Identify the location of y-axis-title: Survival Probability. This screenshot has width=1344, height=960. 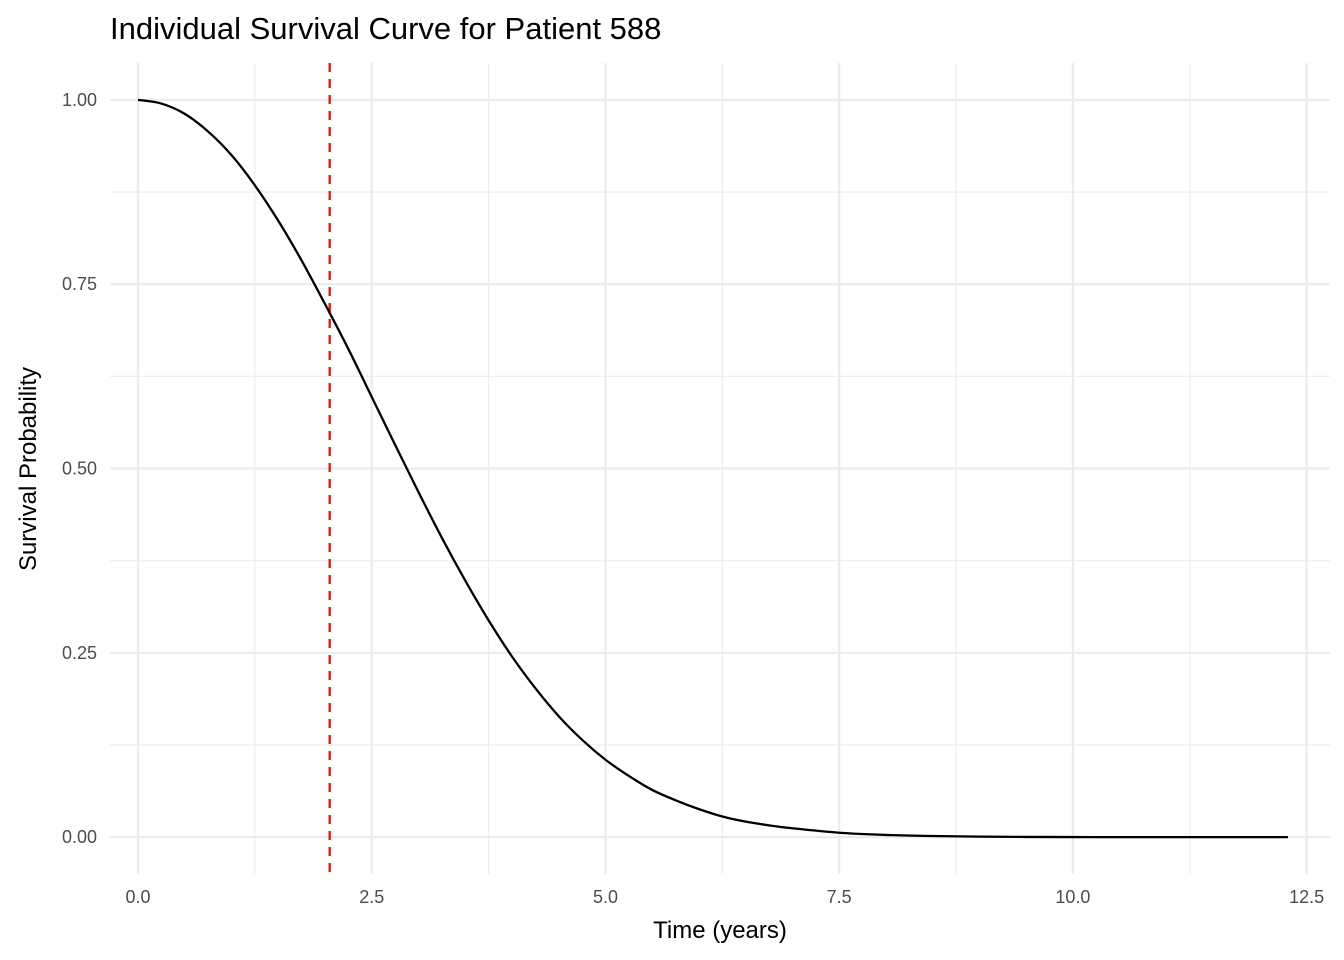
(28, 469).